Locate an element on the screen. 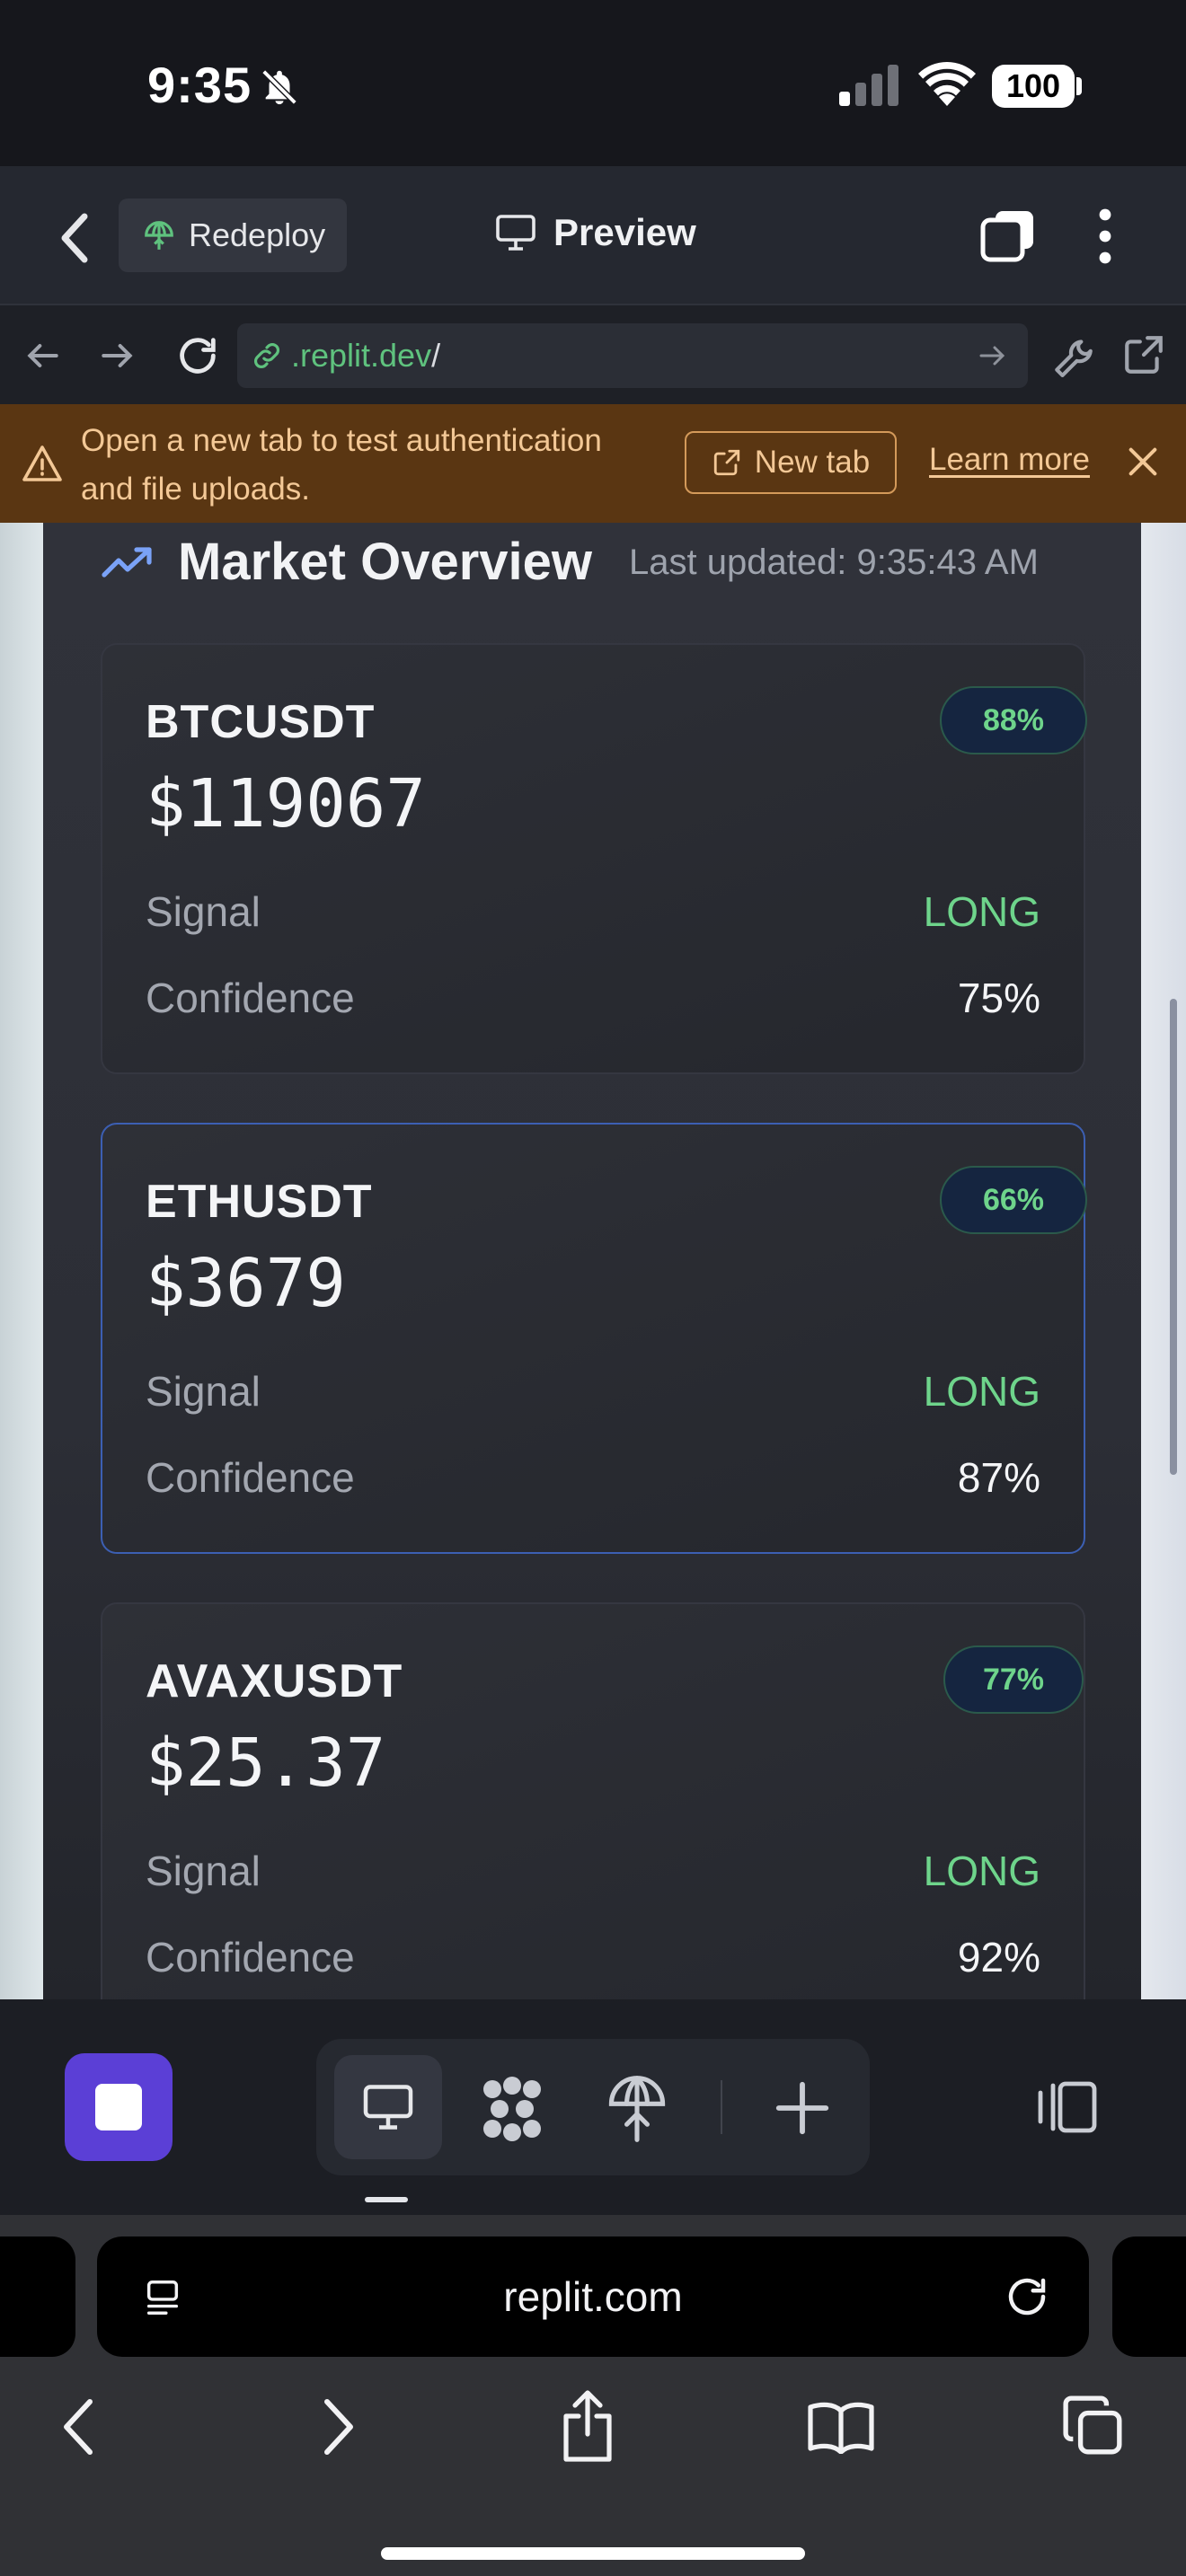 The height and width of the screenshot is (2576, 1186). scrollbar is located at coordinates (1173, 1237).